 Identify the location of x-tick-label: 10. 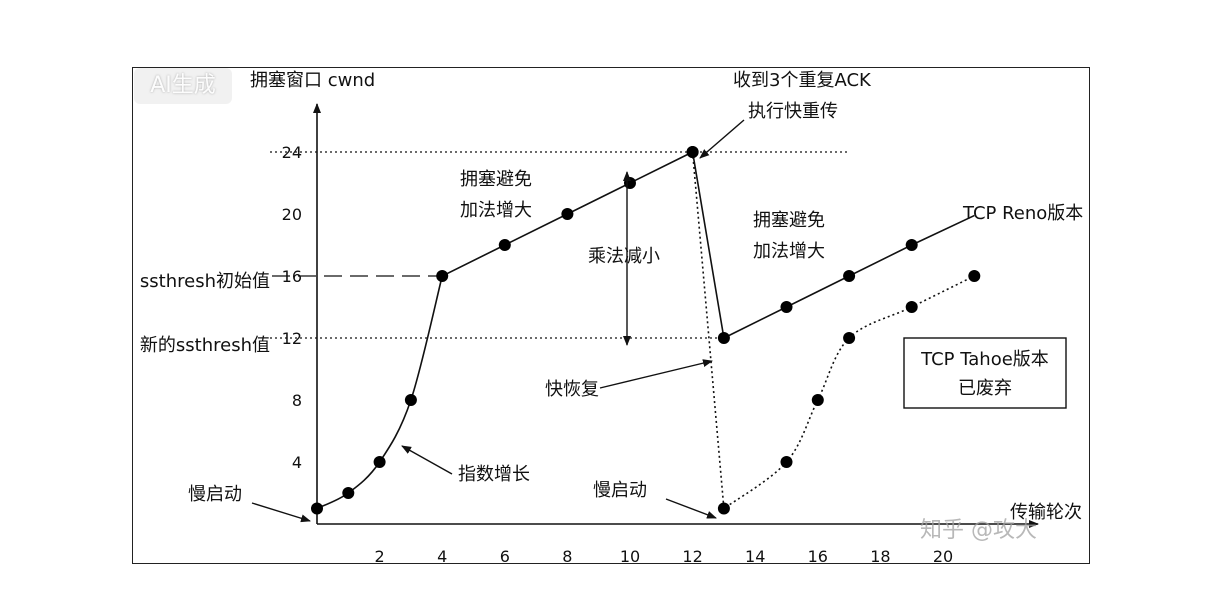
(630, 556).